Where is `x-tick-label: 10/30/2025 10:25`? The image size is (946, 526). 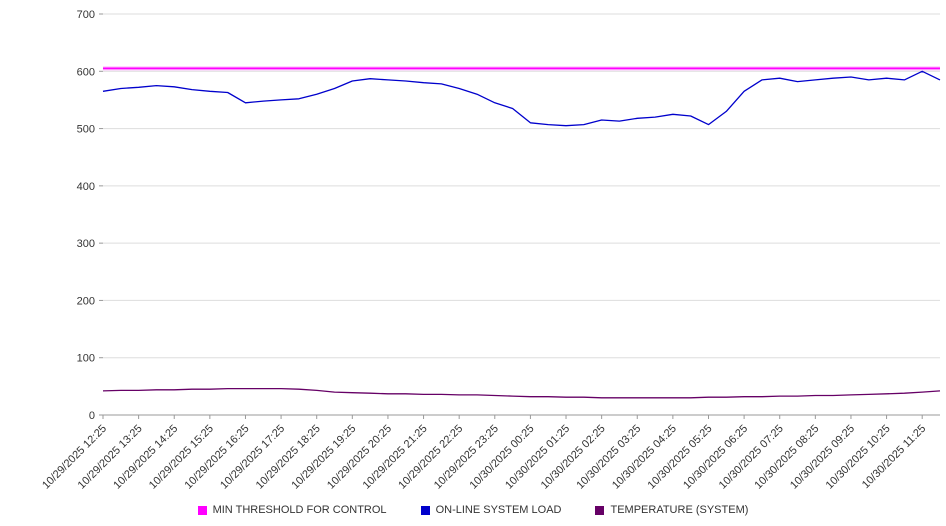
x-tick-label: 10/30/2025 10:25 is located at coordinates (858, 457).